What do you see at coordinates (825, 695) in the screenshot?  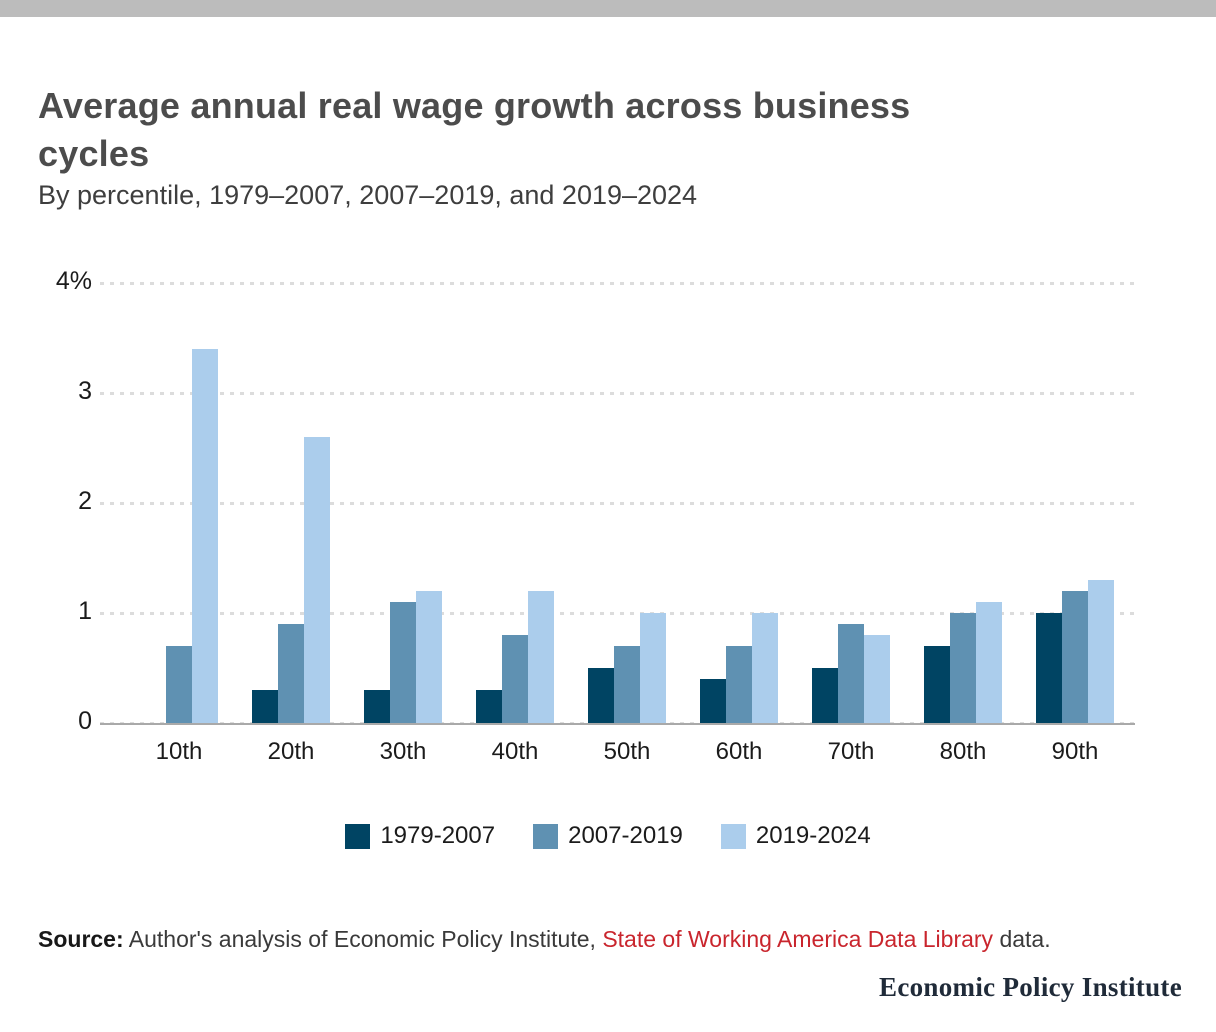 I see `bar-1979-2007-70th` at bounding box center [825, 695].